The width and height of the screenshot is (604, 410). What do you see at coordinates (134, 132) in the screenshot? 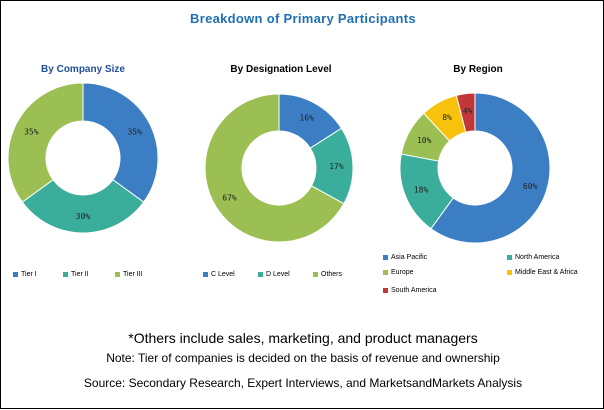
I see `company-size-label-tier-i: 35%` at bounding box center [134, 132].